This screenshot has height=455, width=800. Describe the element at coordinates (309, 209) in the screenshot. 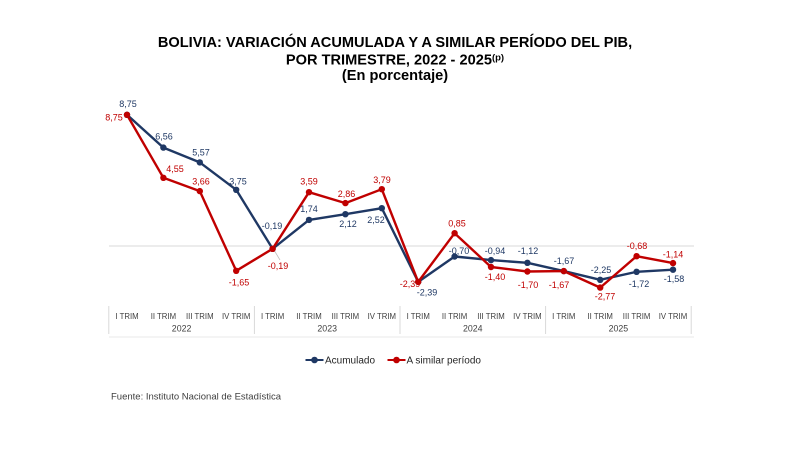

I see `svg-text: 1,74` at that location.